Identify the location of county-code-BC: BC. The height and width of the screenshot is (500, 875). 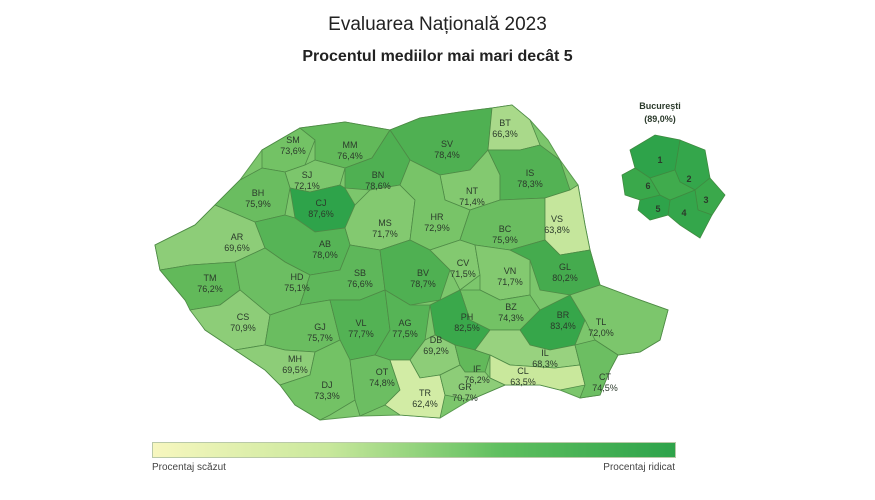
(505, 229).